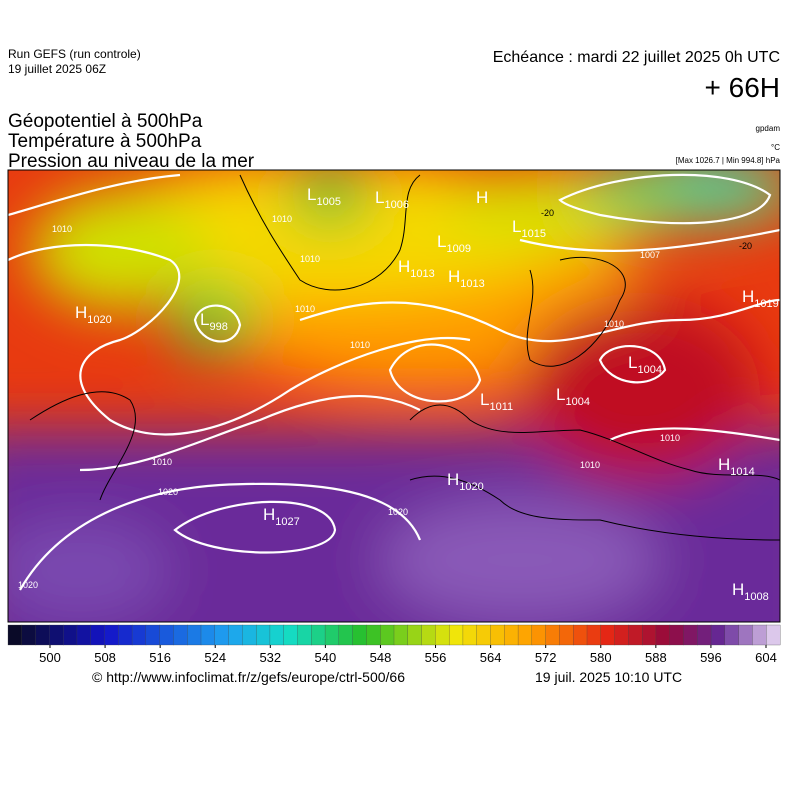 The image size is (788, 789). What do you see at coordinates (601, 657) in the screenshot?
I see `colorbar-tick-label: 580` at bounding box center [601, 657].